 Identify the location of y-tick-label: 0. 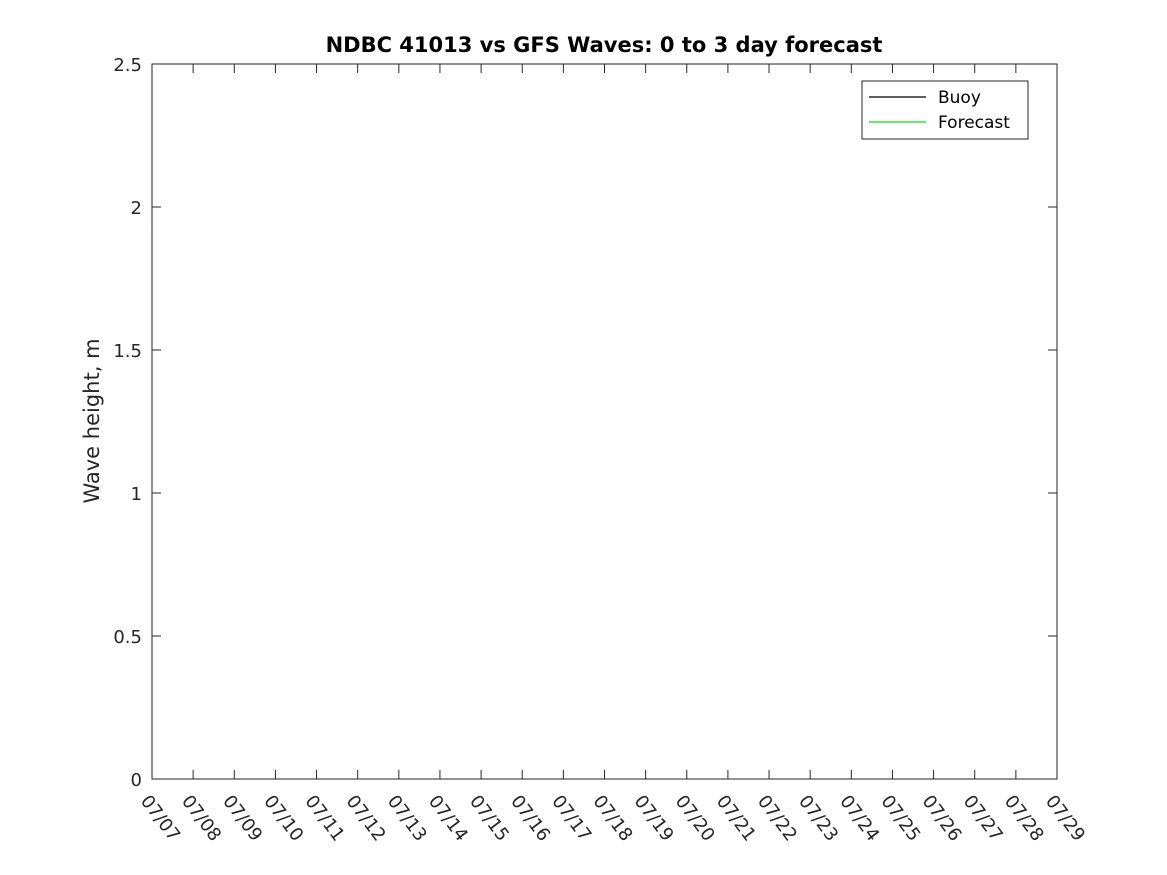
(136, 780).